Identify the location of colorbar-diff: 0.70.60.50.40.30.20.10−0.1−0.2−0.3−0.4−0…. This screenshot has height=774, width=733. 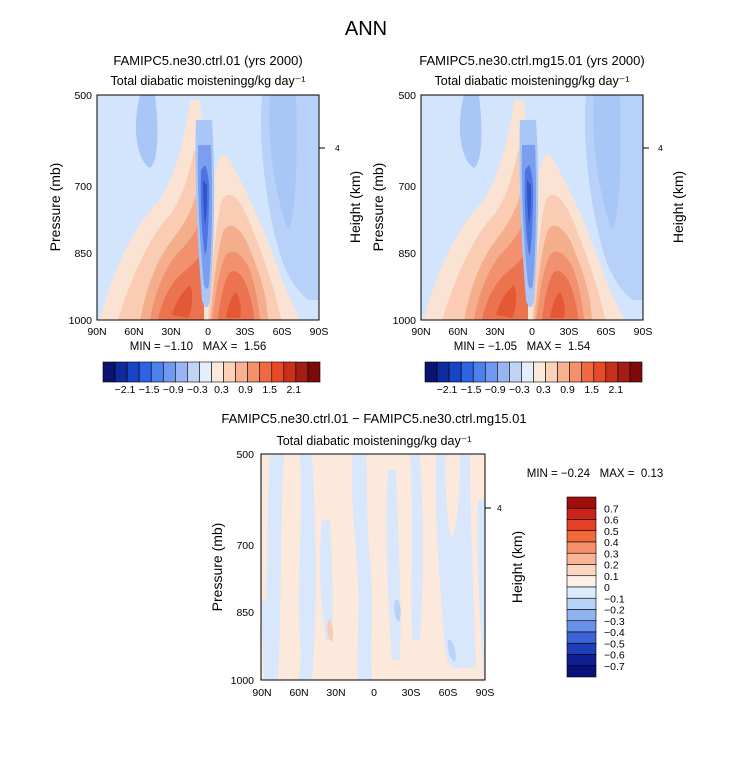
(595, 587).